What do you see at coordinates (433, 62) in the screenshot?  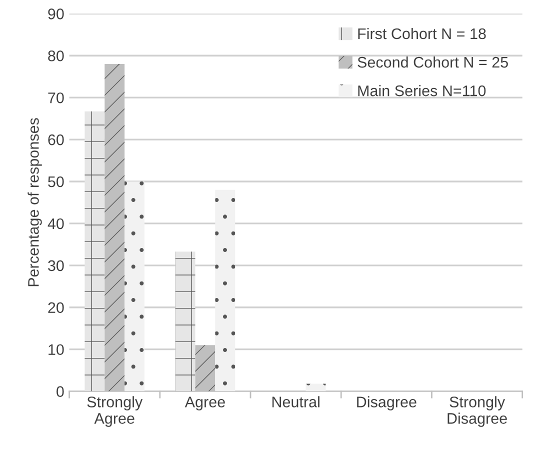 I see `legend-label: Second Cohort N = 25` at bounding box center [433, 62].